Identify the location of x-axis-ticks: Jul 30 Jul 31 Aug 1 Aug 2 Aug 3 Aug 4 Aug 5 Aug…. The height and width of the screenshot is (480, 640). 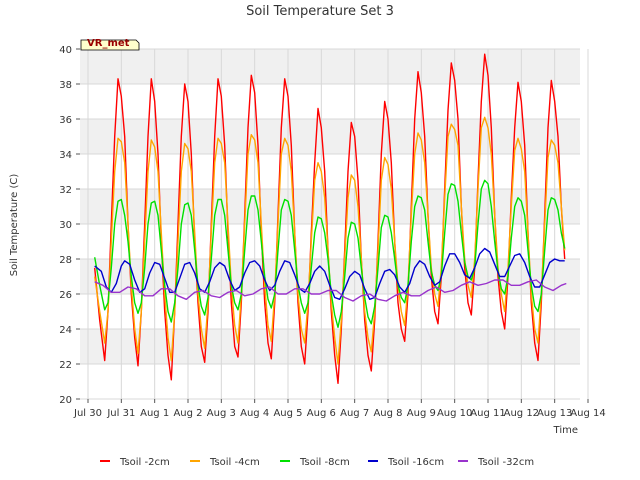
(339, 409).